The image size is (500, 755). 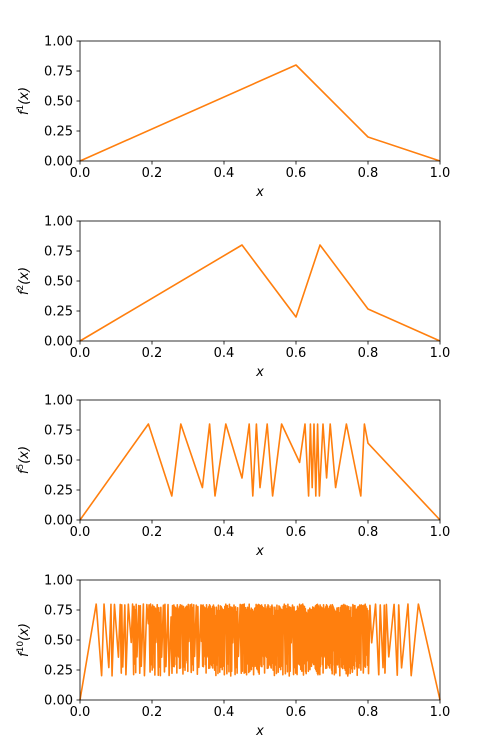 I want to click on y-axis-label: f1(x), so click(x=24, y=101).